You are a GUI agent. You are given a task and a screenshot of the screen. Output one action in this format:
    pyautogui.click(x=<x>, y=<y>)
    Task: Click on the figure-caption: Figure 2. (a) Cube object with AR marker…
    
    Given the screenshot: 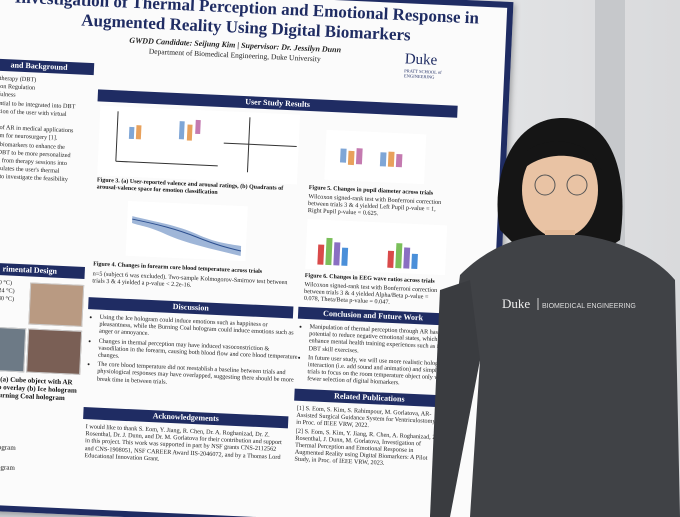 What is the action you would take?
    pyautogui.click(x=38, y=388)
    